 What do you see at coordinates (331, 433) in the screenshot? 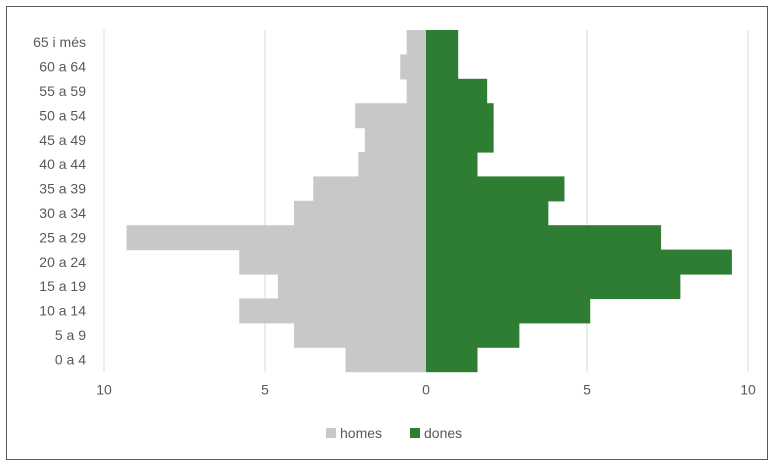
I see `legend-swatch-homes` at bounding box center [331, 433].